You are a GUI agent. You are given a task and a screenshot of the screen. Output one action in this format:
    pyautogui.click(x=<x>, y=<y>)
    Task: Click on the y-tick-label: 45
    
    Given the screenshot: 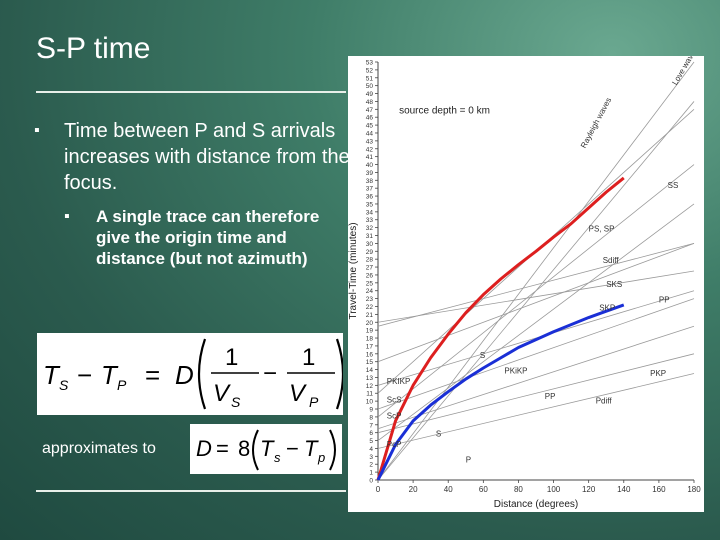 What is the action you would take?
    pyautogui.click(x=370, y=126)
    